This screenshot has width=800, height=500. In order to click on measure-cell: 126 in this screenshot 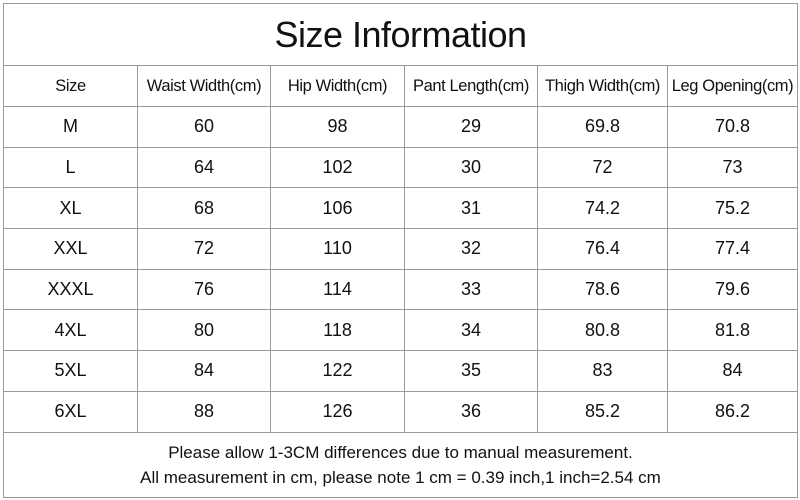, I will do `click(337, 411)`.